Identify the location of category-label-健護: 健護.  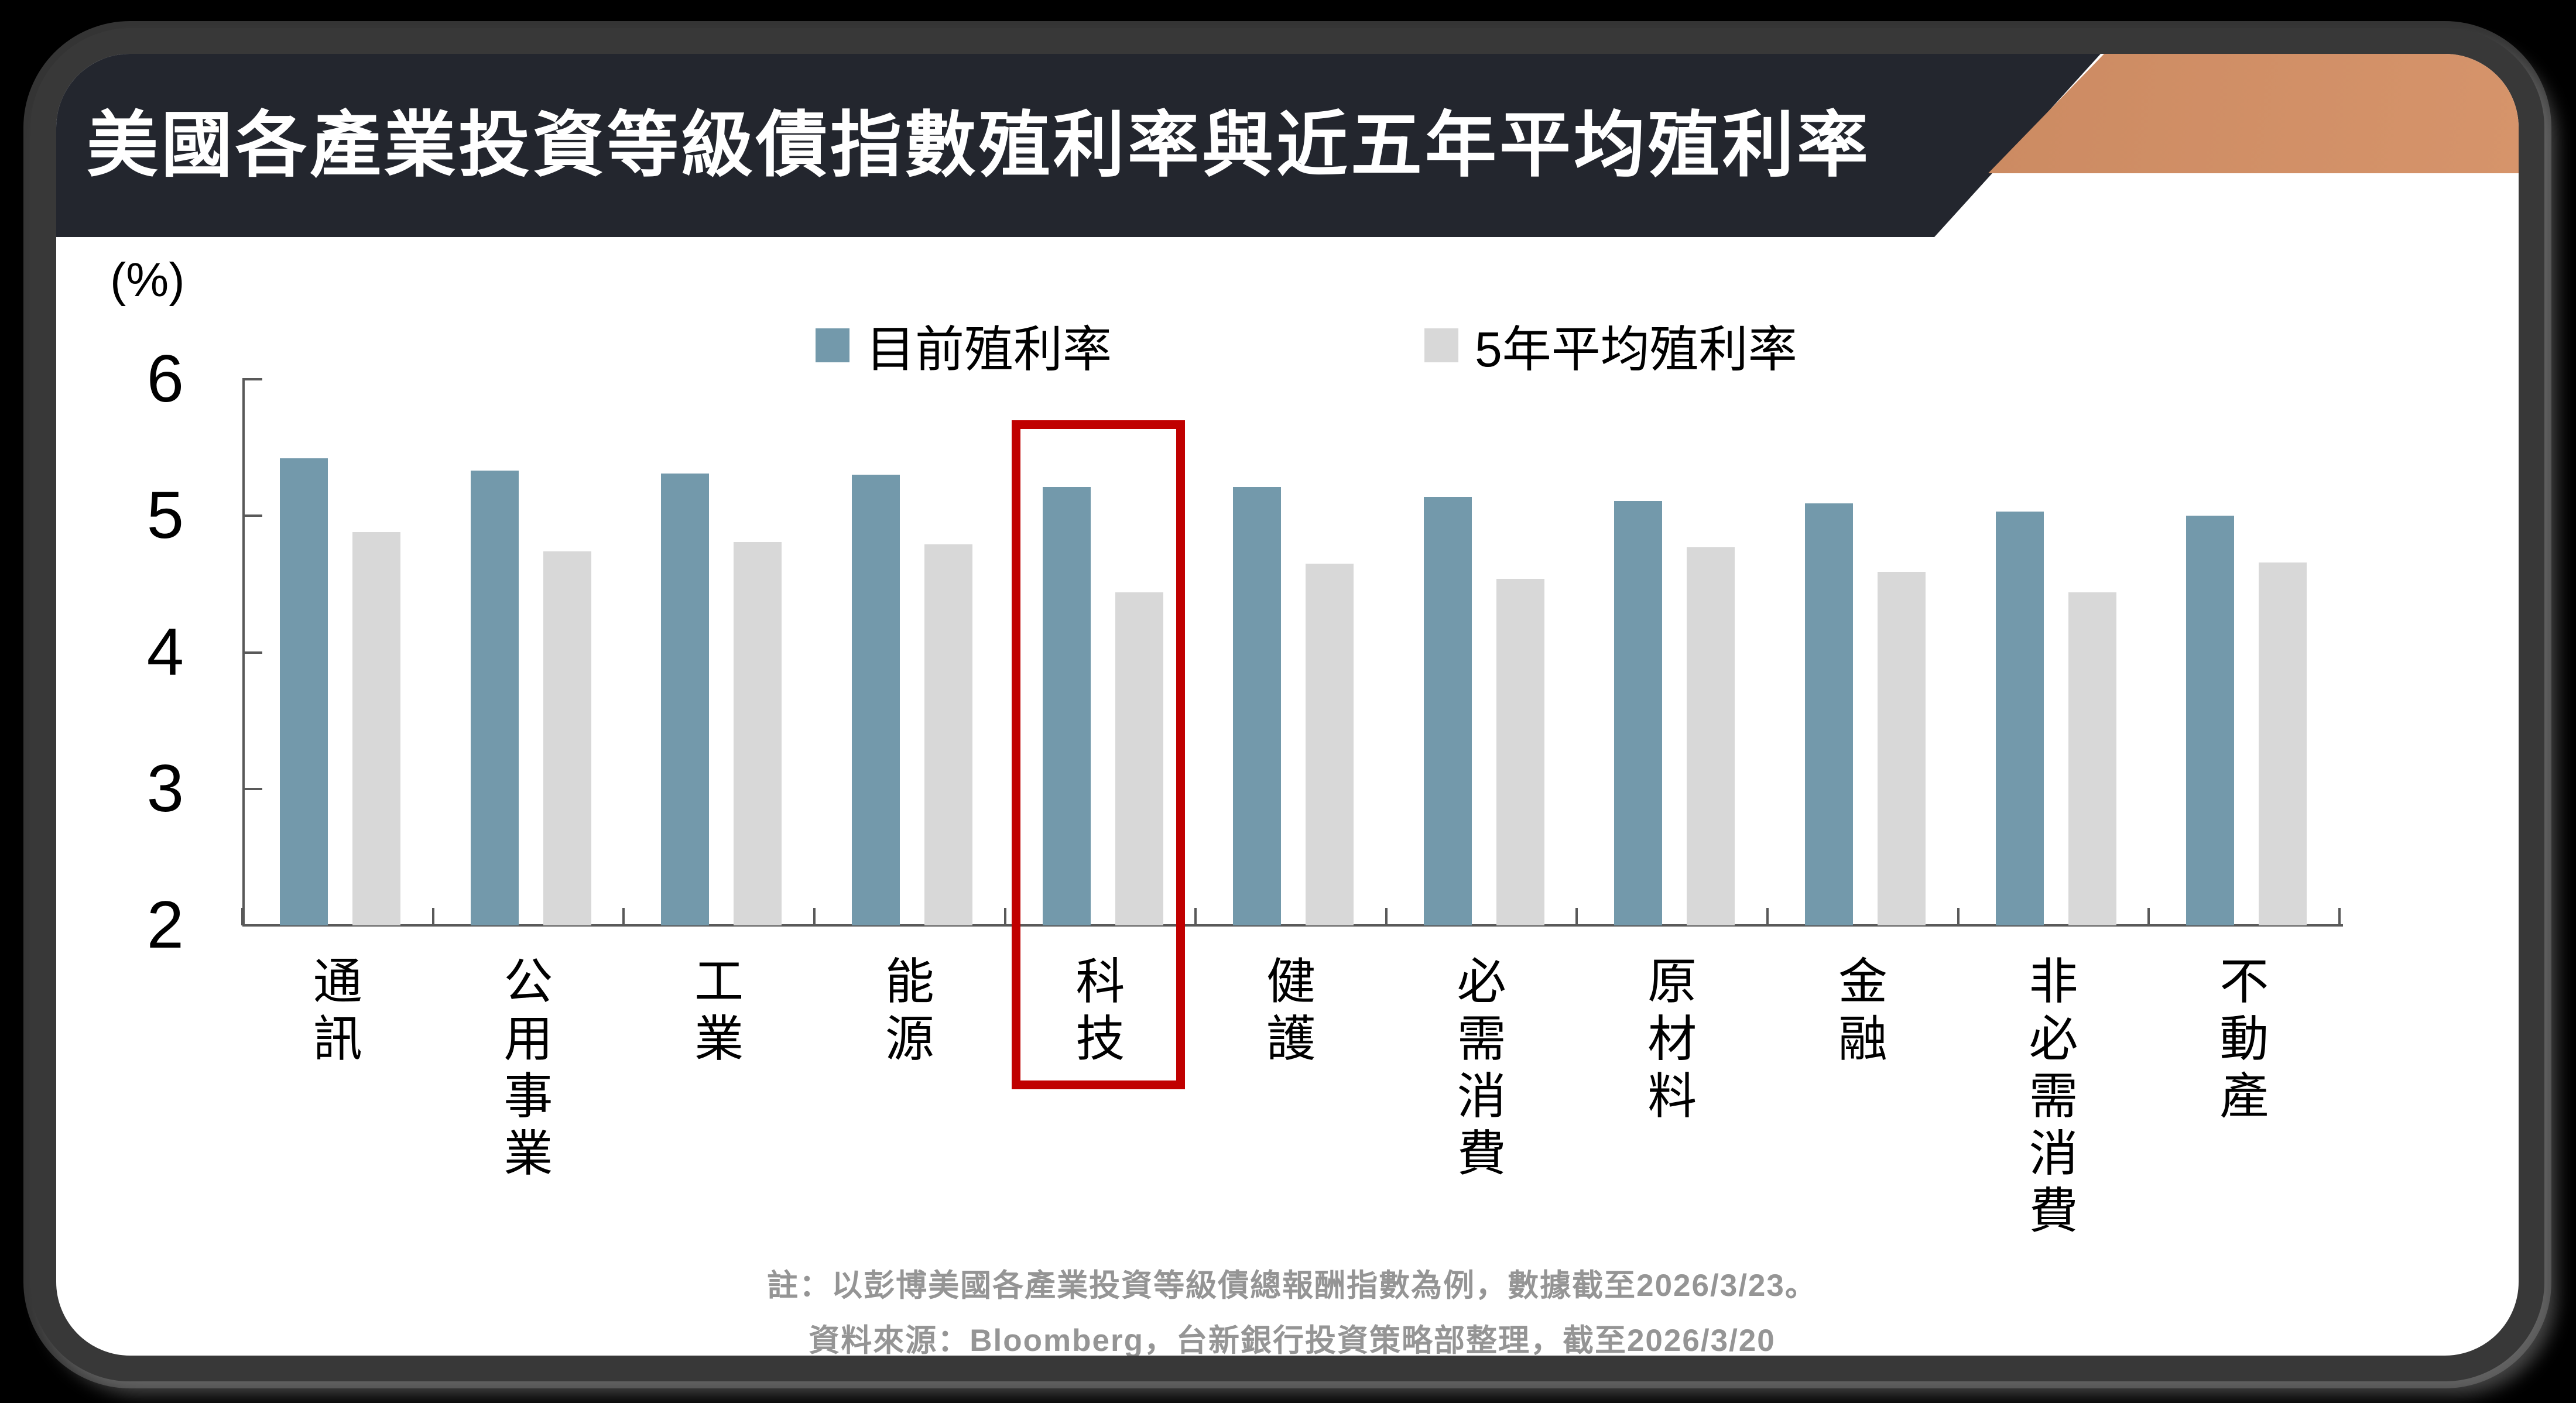
(1291, 1010).